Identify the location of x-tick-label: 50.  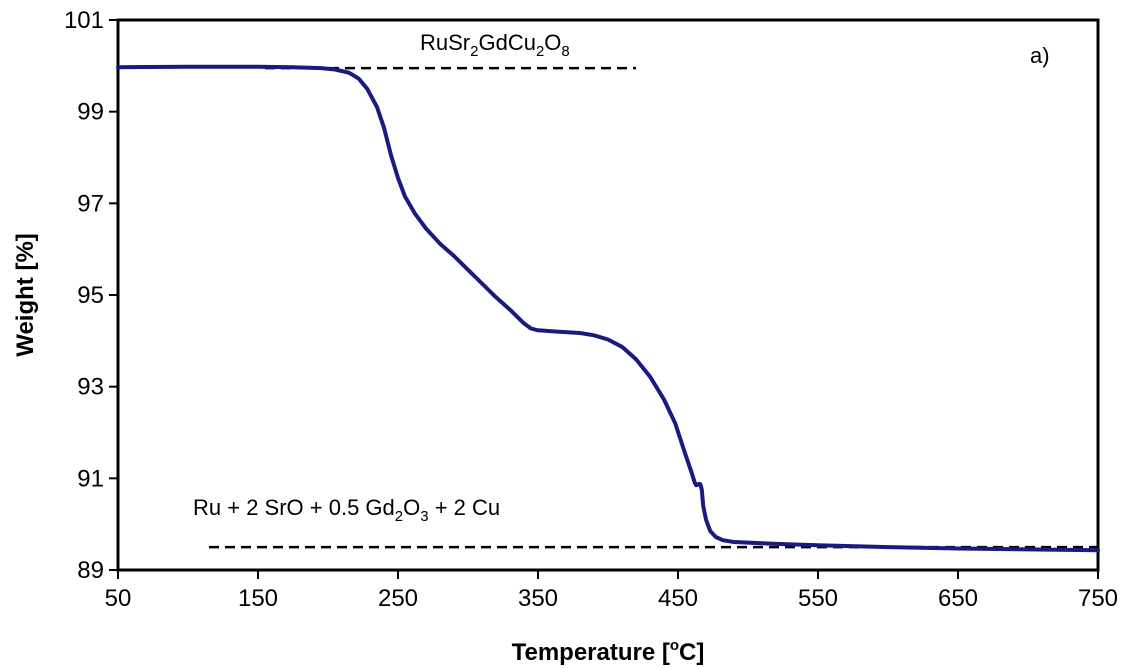
(118, 598).